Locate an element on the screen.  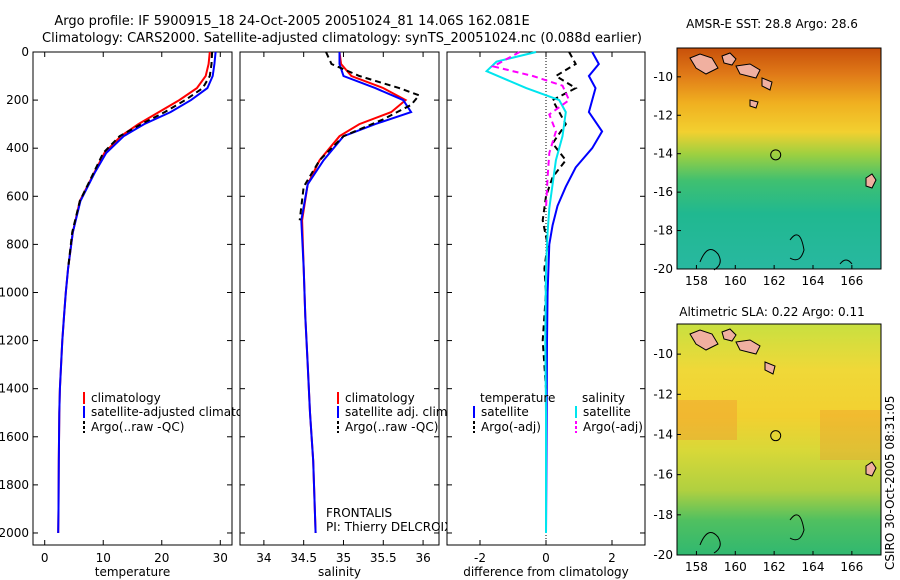
x-axis-label: difference from climatology is located at coordinates (546, 572).